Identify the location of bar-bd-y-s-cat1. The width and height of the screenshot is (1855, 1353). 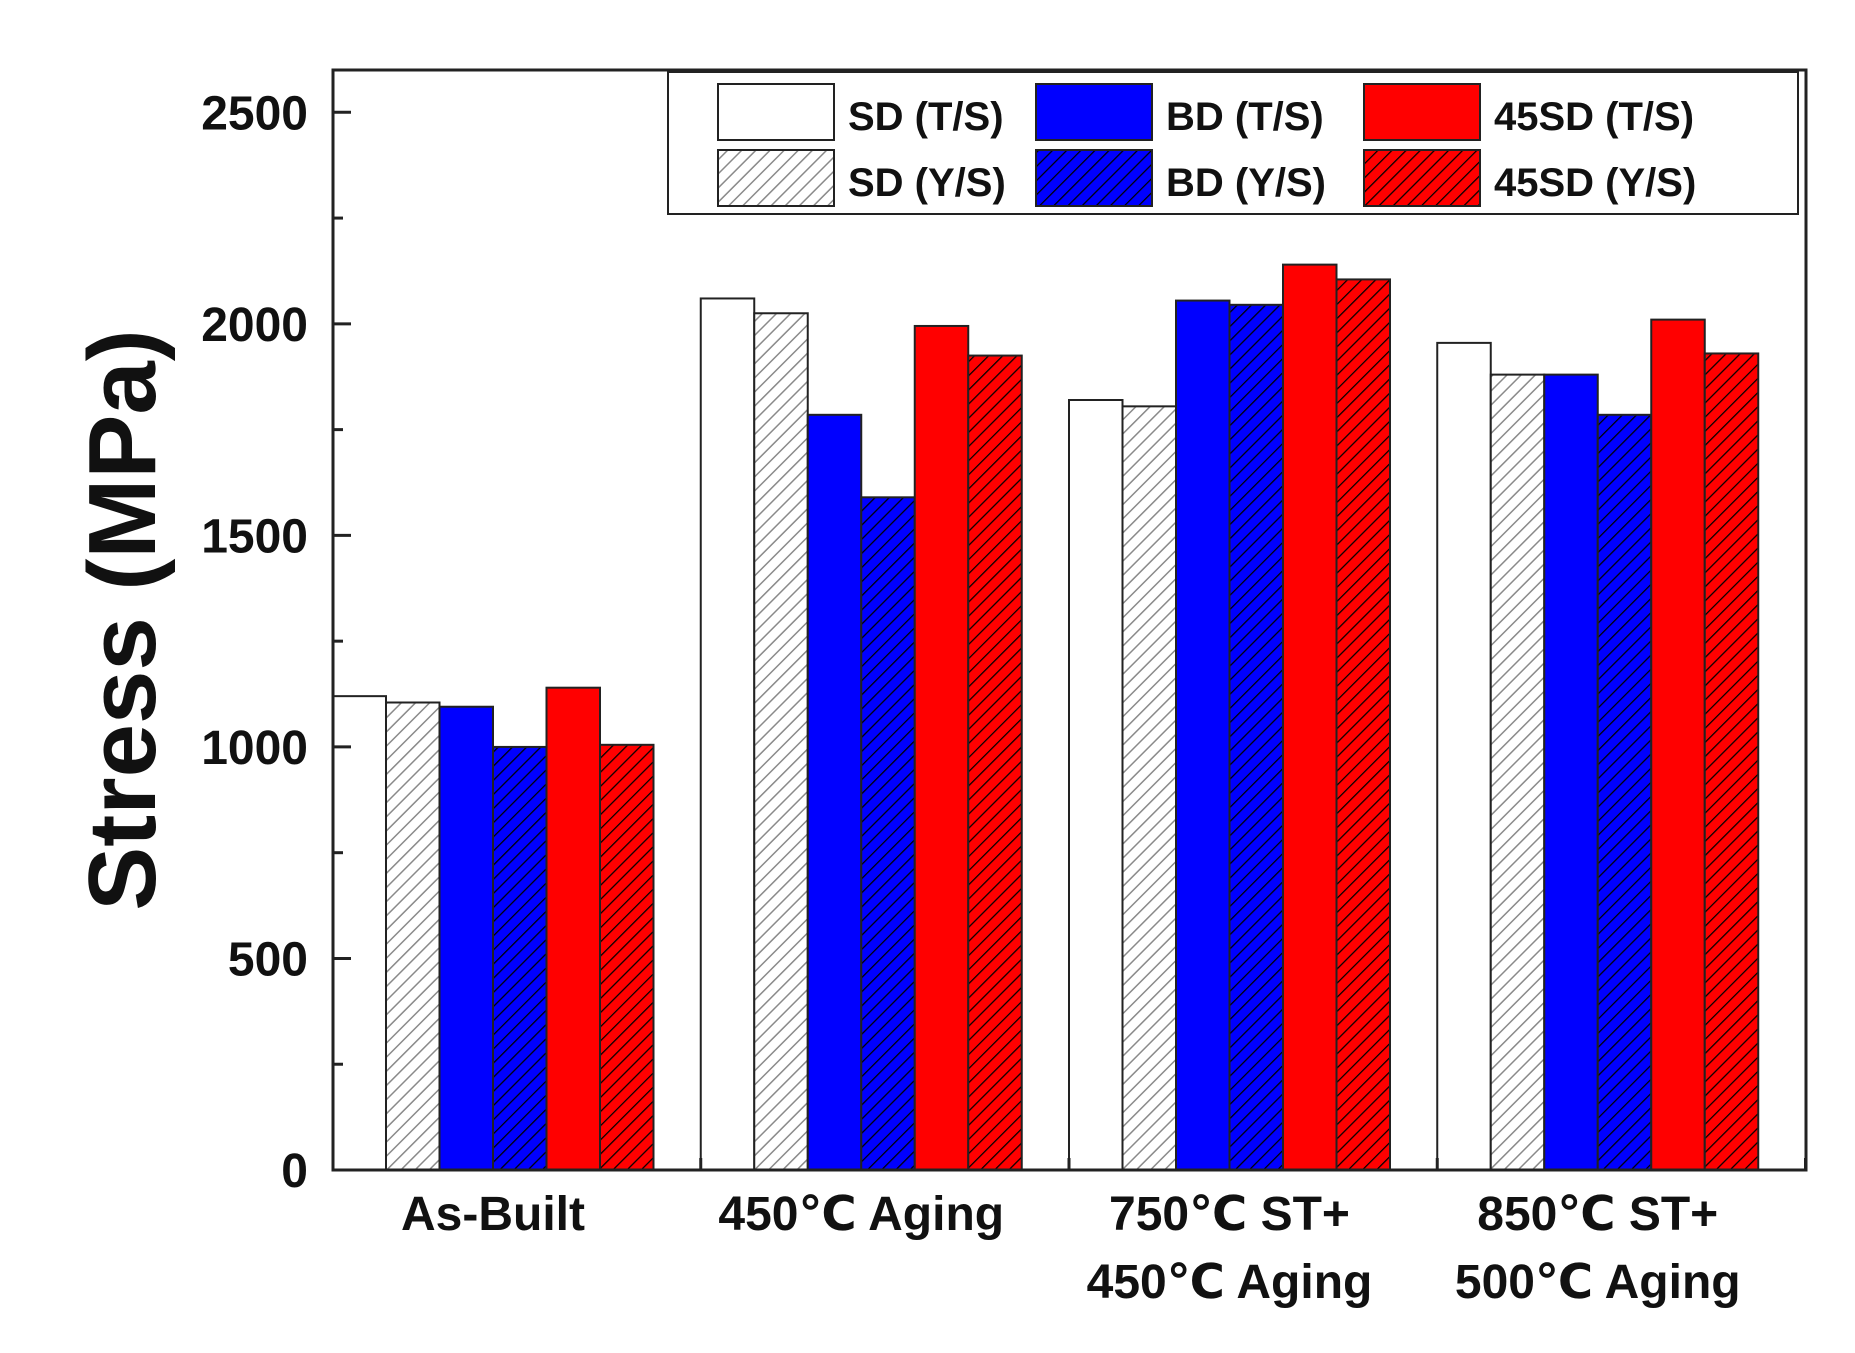
(520, 958).